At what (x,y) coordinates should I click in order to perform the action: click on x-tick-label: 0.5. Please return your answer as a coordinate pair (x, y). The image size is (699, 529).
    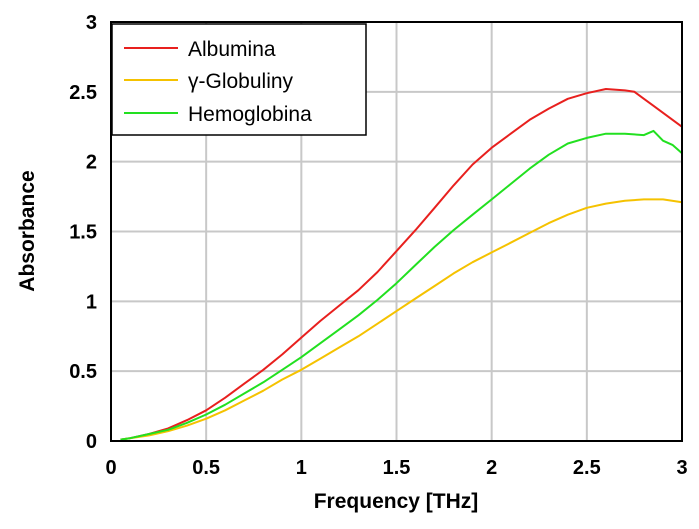
    Looking at the image, I should click on (206, 468).